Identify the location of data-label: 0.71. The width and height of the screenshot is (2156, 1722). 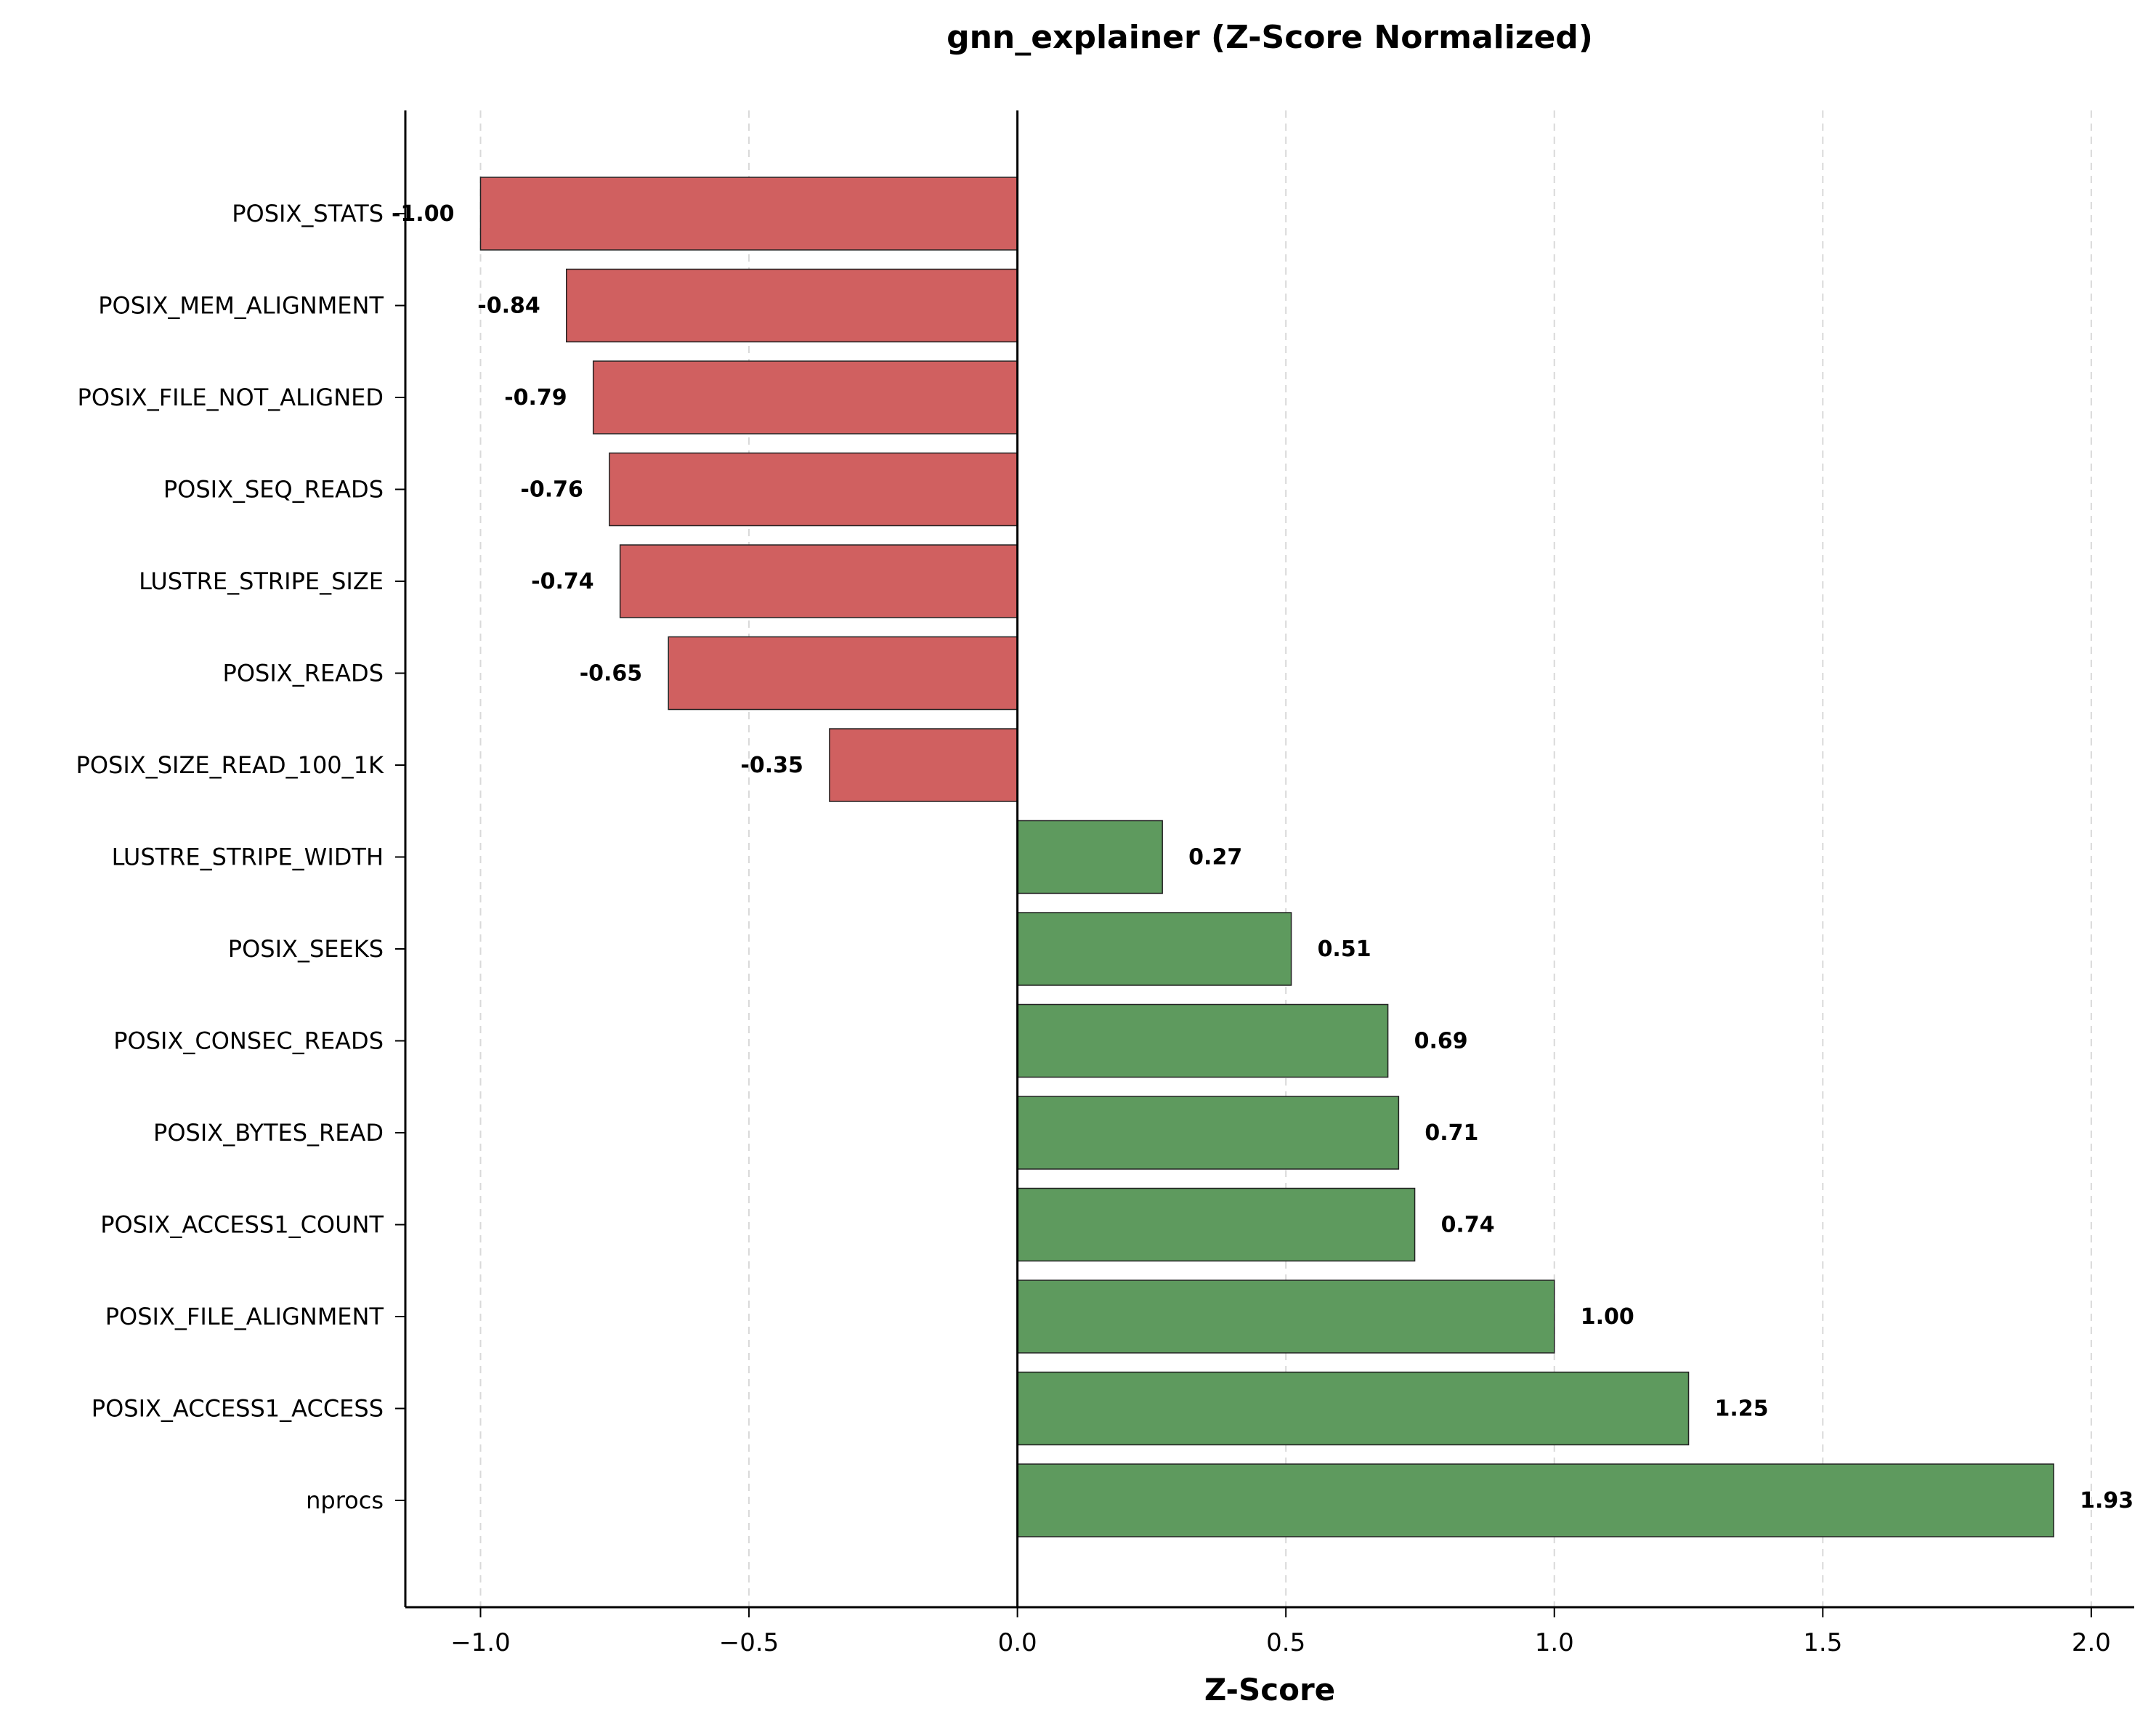
(1451, 1133).